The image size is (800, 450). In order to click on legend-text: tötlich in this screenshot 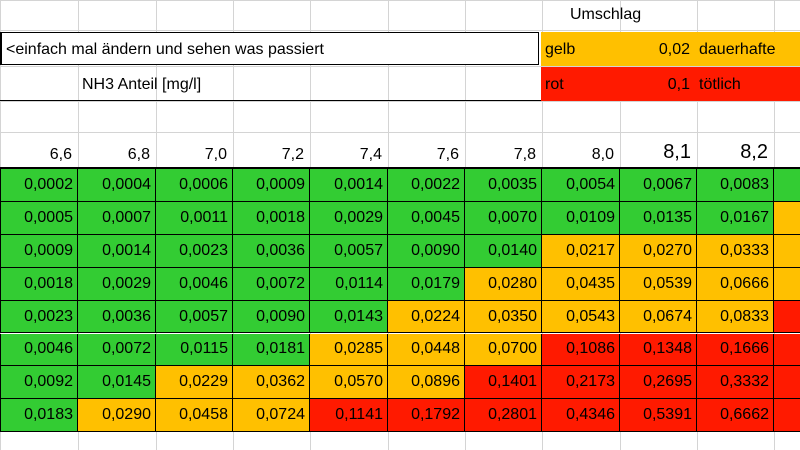, I will do `click(720, 84)`.